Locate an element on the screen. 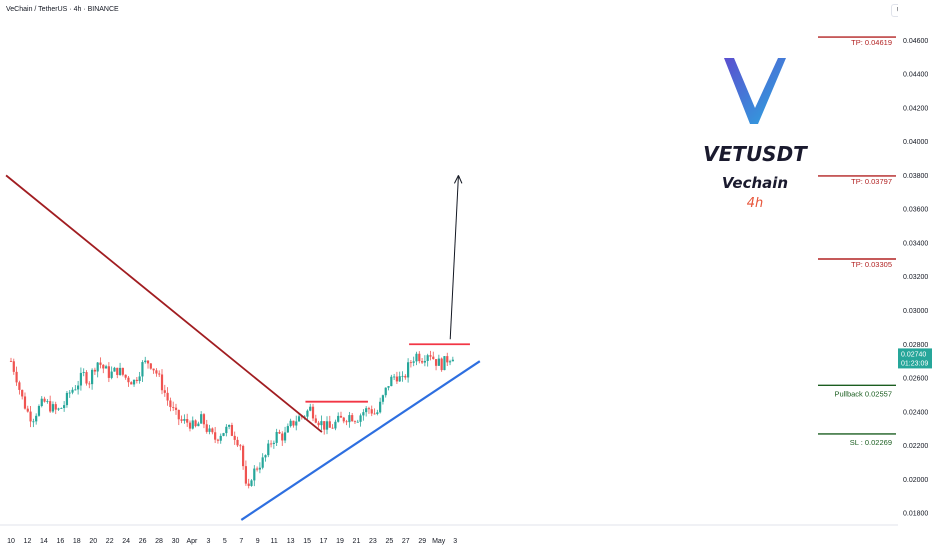 The image size is (932, 550). price-tick-label: 0.03600 is located at coordinates (915, 210).